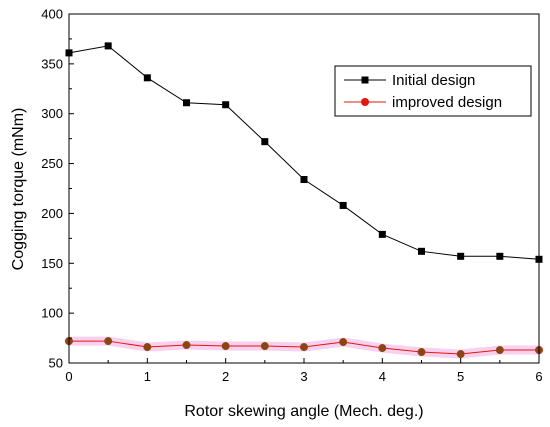 Image resolution: width=550 pixels, height=427 pixels. Describe the element at coordinates (57, 189) in the screenshot. I see `y-axis: 50 100 150 200 250 300 350 400` at that location.